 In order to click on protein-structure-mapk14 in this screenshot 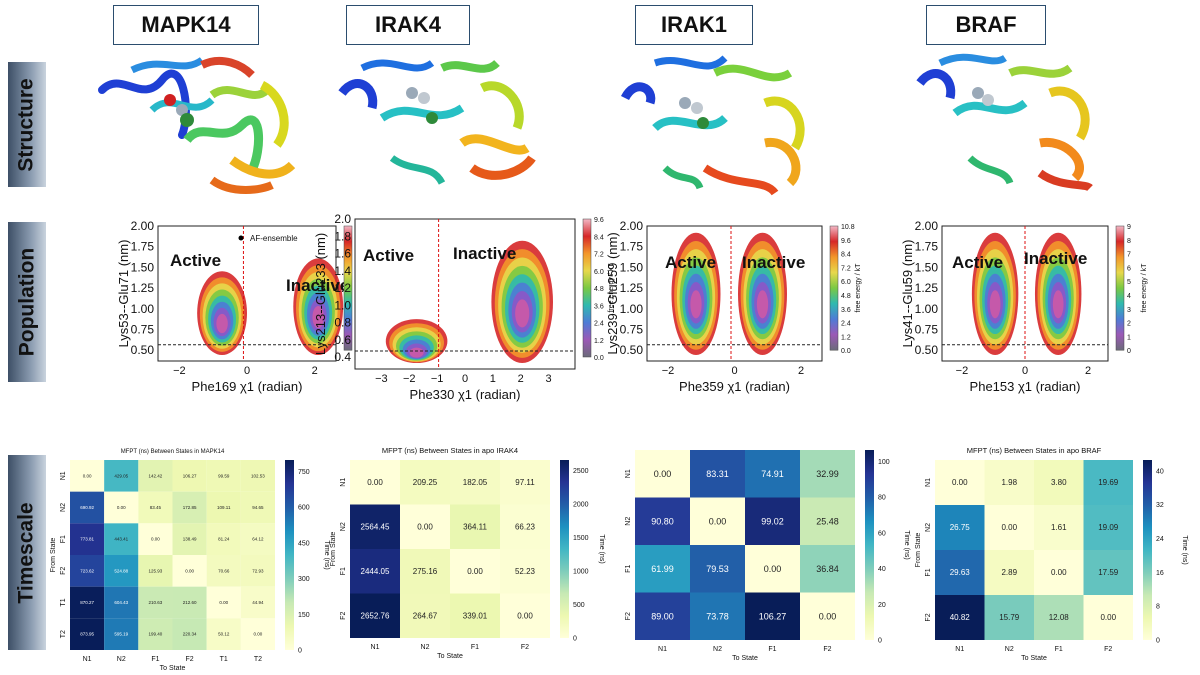, I will do `click(197, 125)`.